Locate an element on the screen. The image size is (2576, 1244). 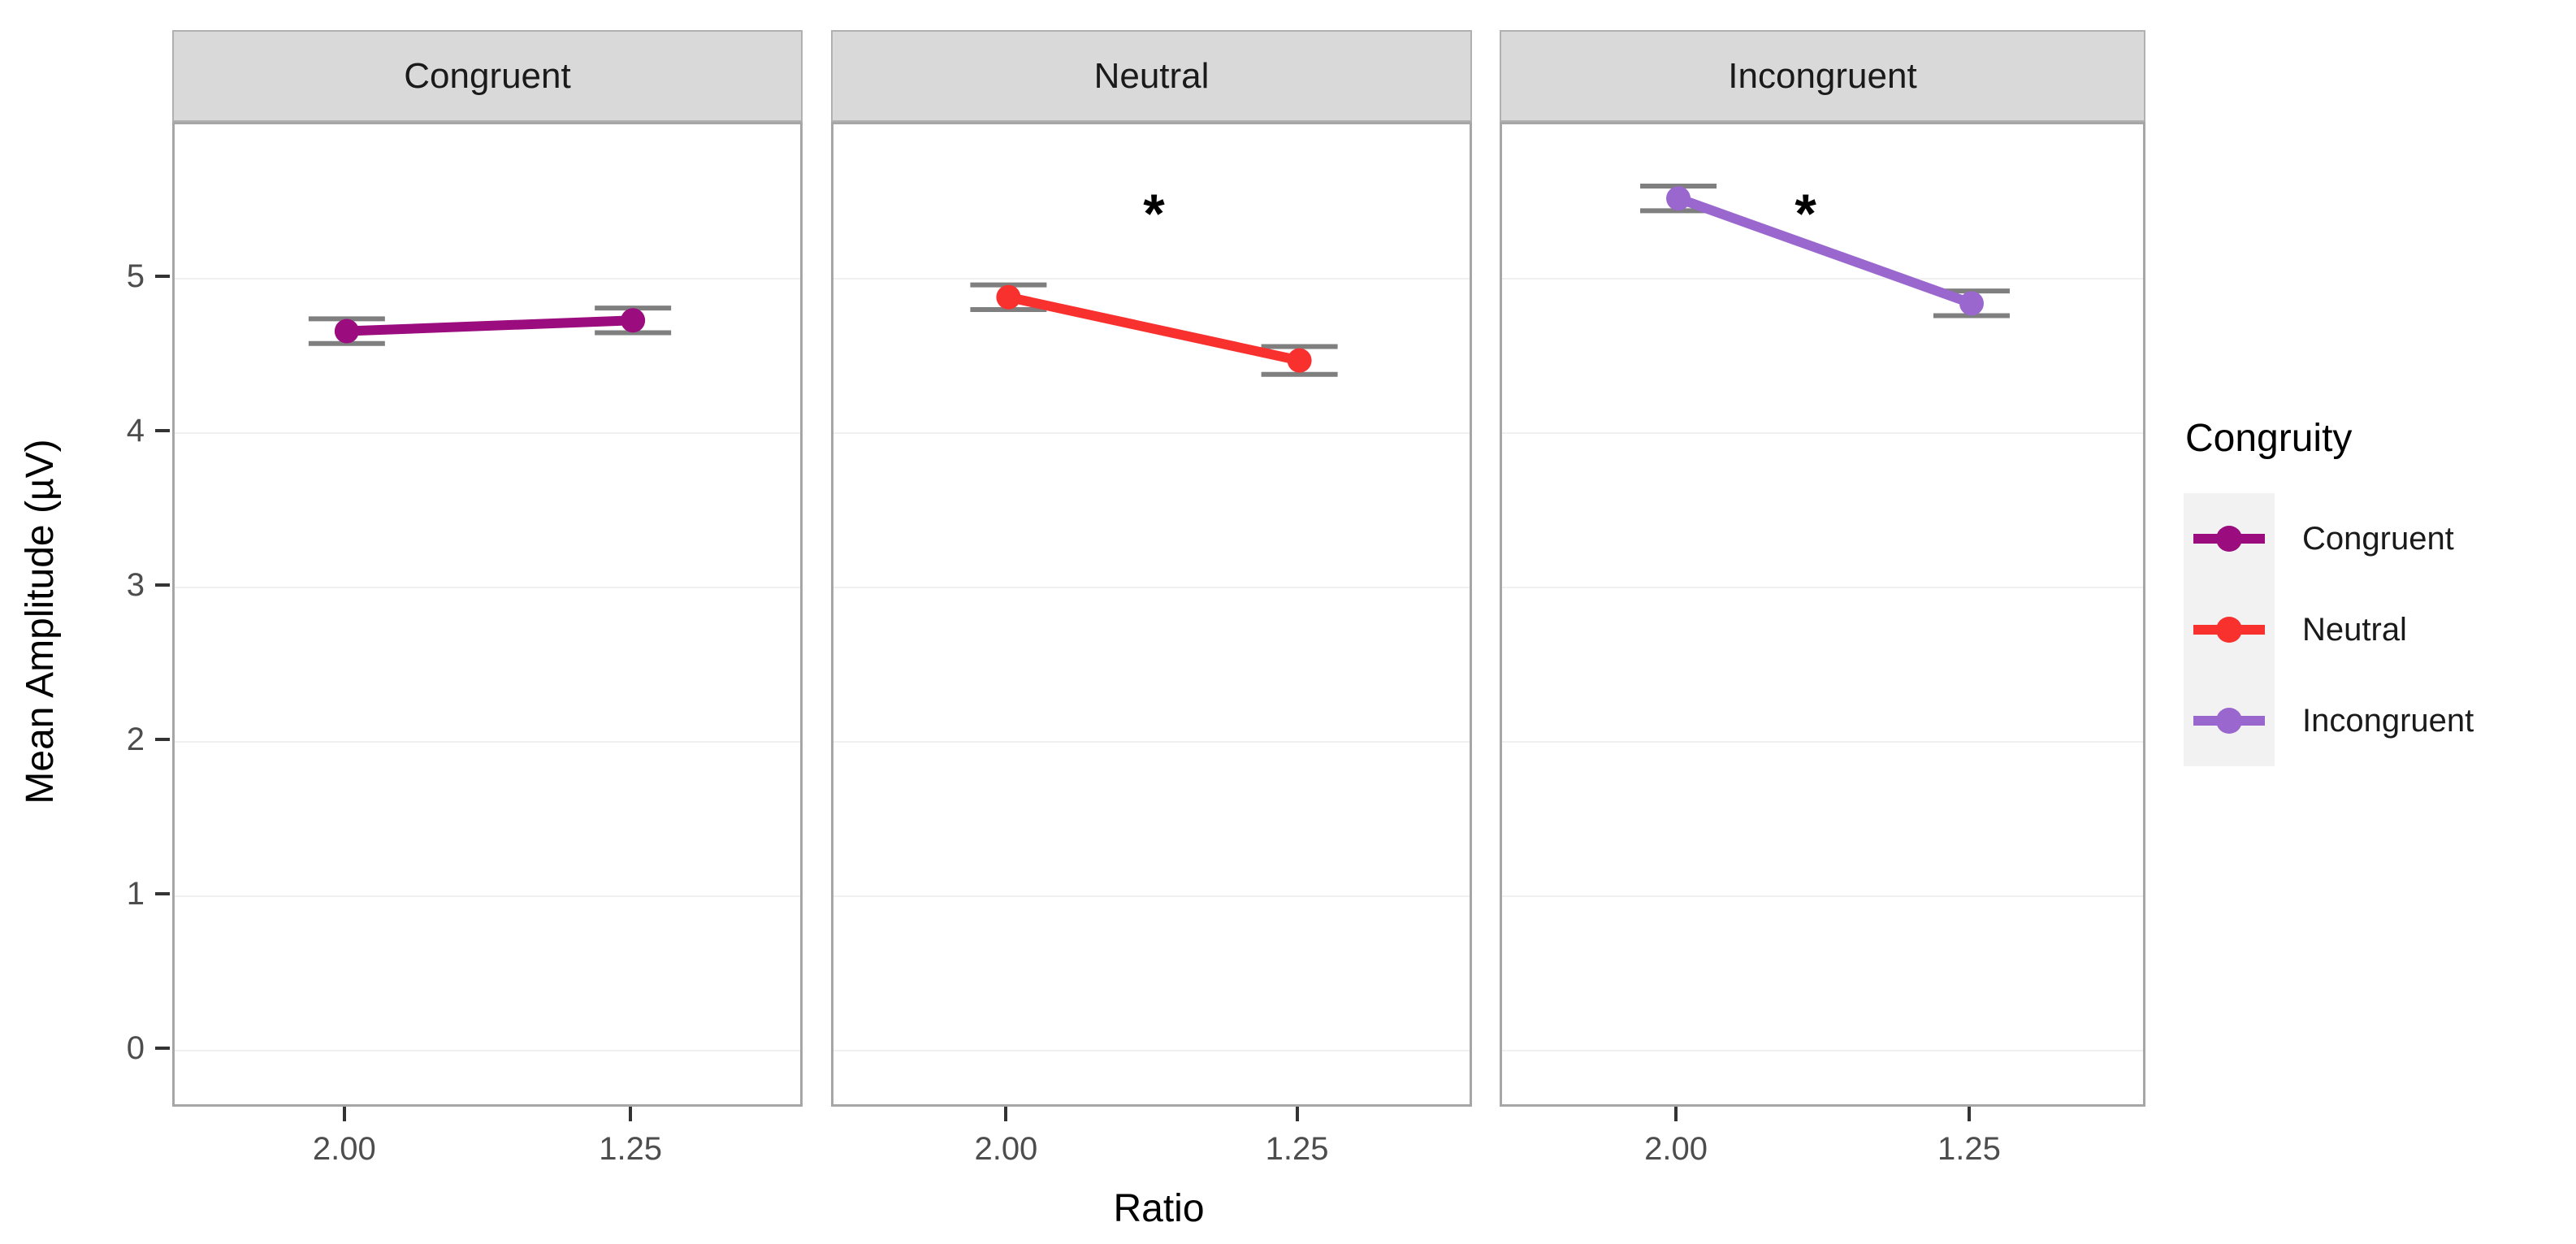
y-tick-label: 5 is located at coordinates (135, 276).